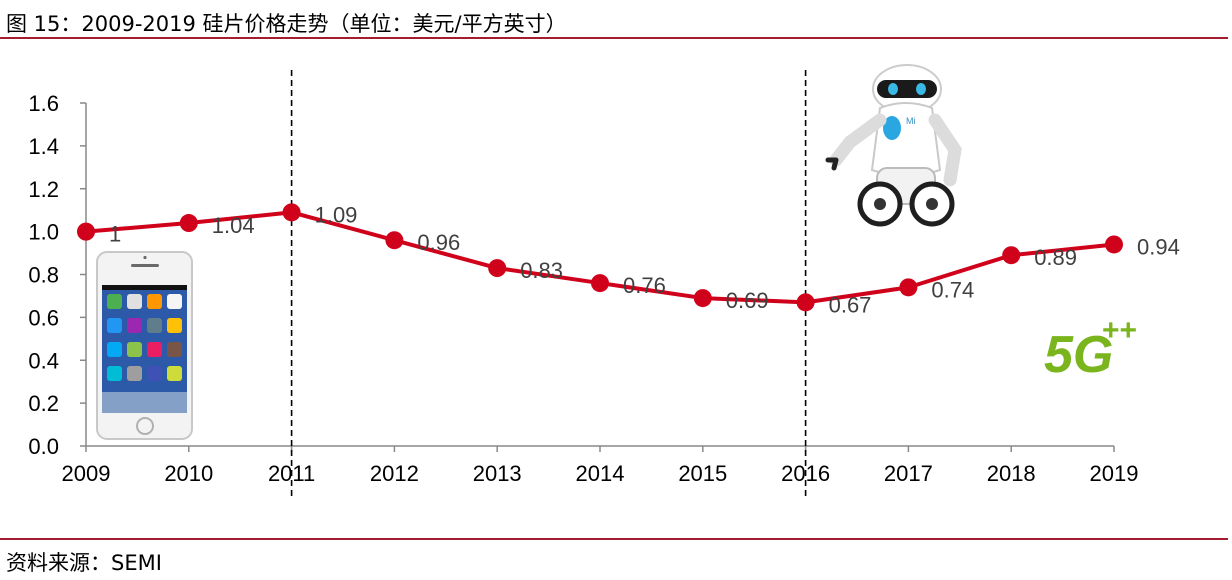  Describe the element at coordinates (644, 285) in the screenshot. I see `data-label: 0.76` at that location.